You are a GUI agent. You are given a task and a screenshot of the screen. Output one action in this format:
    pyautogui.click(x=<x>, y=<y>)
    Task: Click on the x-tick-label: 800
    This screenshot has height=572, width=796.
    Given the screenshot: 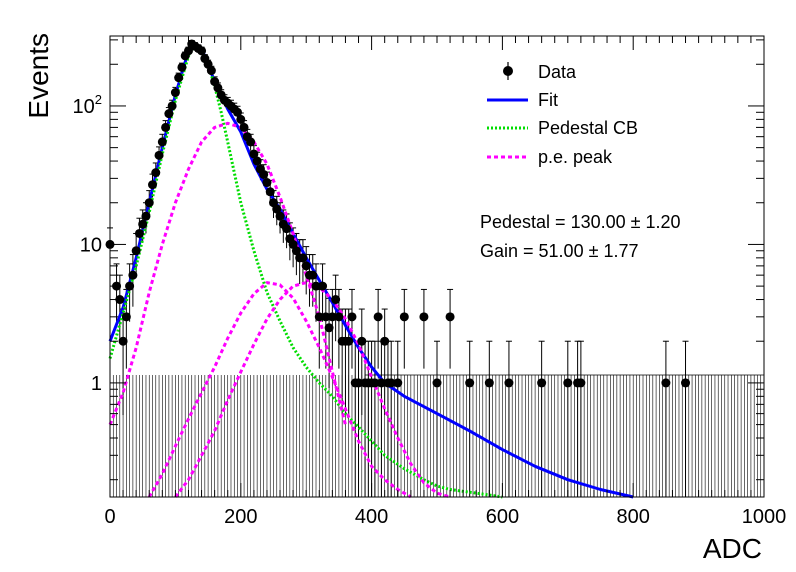 What is the action you would take?
    pyautogui.click(x=633, y=517)
    